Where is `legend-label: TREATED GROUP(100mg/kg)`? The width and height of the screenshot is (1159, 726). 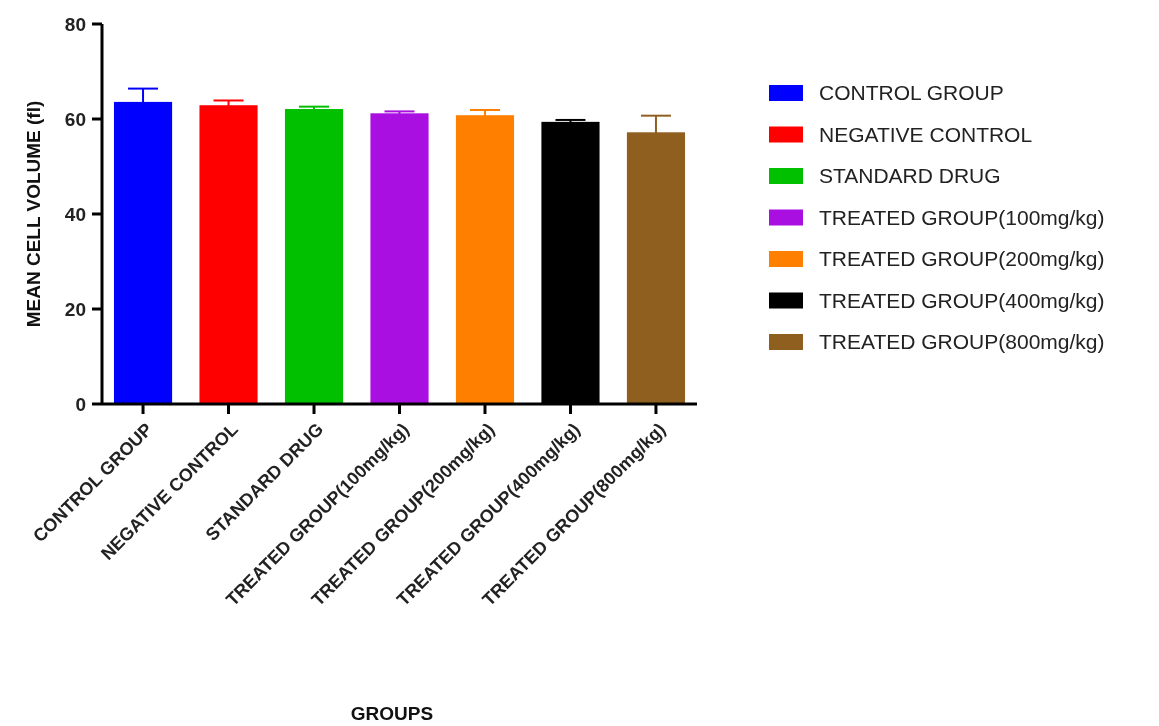
legend-label: TREATED GROUP(100mg/kg) is located at coordinates (962, 217).